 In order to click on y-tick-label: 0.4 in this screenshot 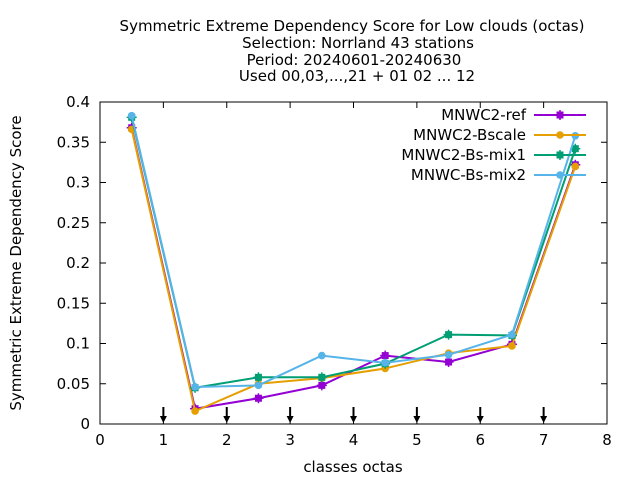, I will do `click(78, 102)`.